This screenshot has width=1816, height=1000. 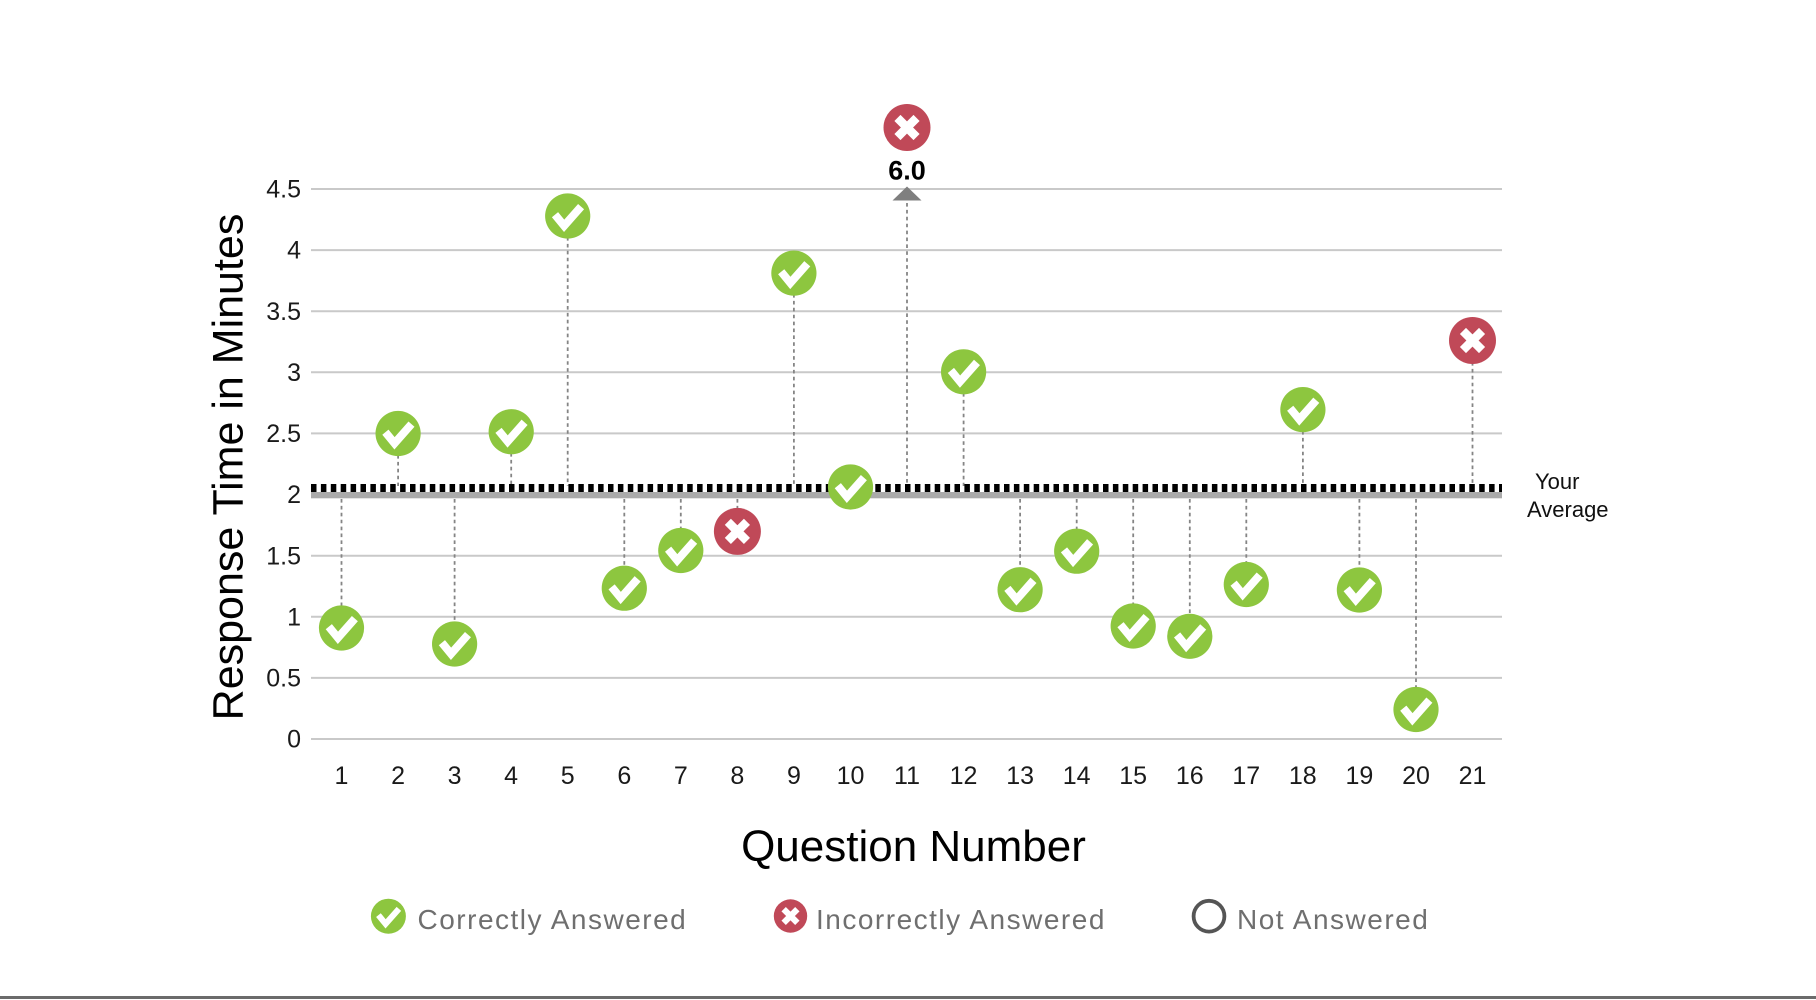 What do you see at coordinates (568, 776) in the screenshot?
I see `svg-text: 5` at bounding box center [568, 776].